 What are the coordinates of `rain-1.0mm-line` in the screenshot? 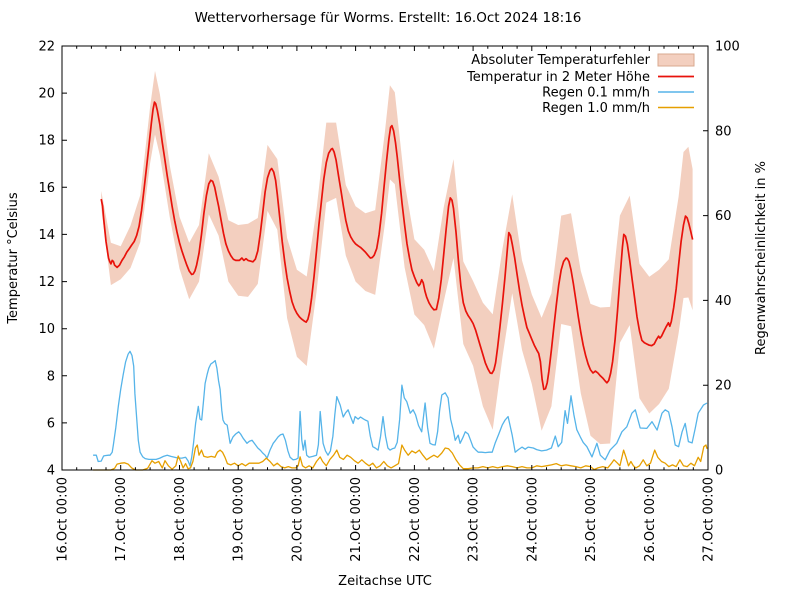 It's located at (400, 457).